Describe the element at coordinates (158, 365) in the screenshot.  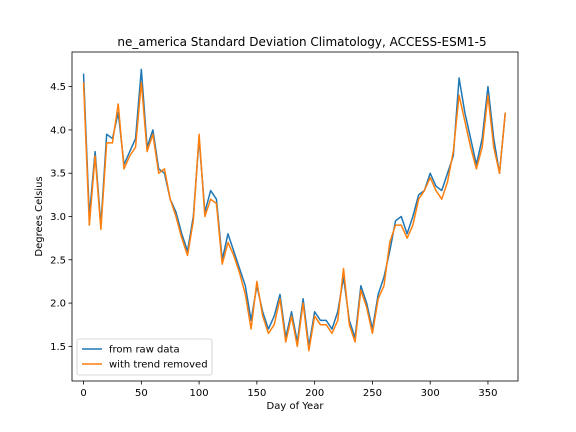
I see `legend-label-2: with trend removed` at that location.